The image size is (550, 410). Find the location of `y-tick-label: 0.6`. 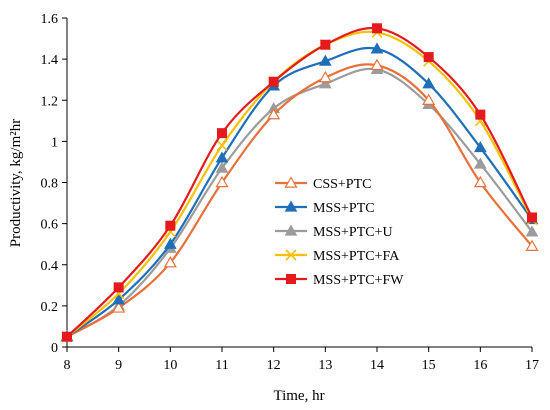

y-tick-label: 0.6 is located at coordinates (50, 225).